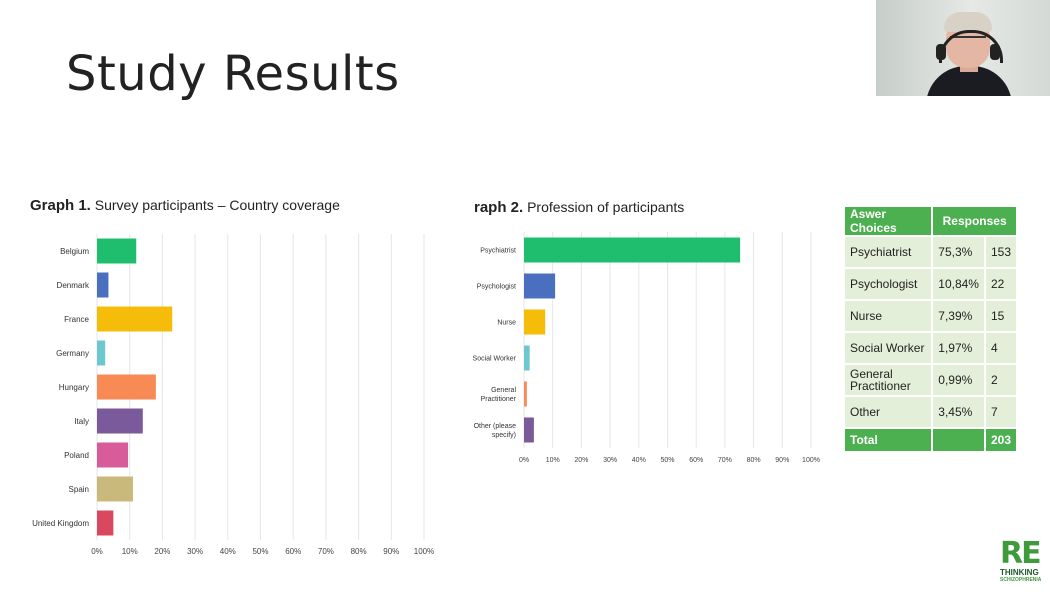 The width and height of the screenshot is (1050, 596). Describe the element at coordinates (888, 221) in the screenshot. I see `header-answer-choices: Aswer Choices` at that location.